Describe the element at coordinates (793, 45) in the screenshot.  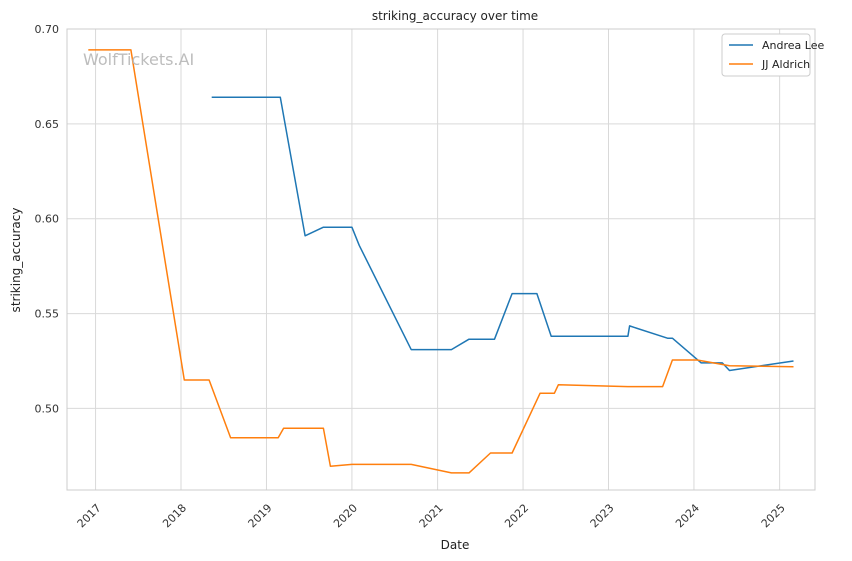
I see `legend-label: Andrea Lee` at that location.